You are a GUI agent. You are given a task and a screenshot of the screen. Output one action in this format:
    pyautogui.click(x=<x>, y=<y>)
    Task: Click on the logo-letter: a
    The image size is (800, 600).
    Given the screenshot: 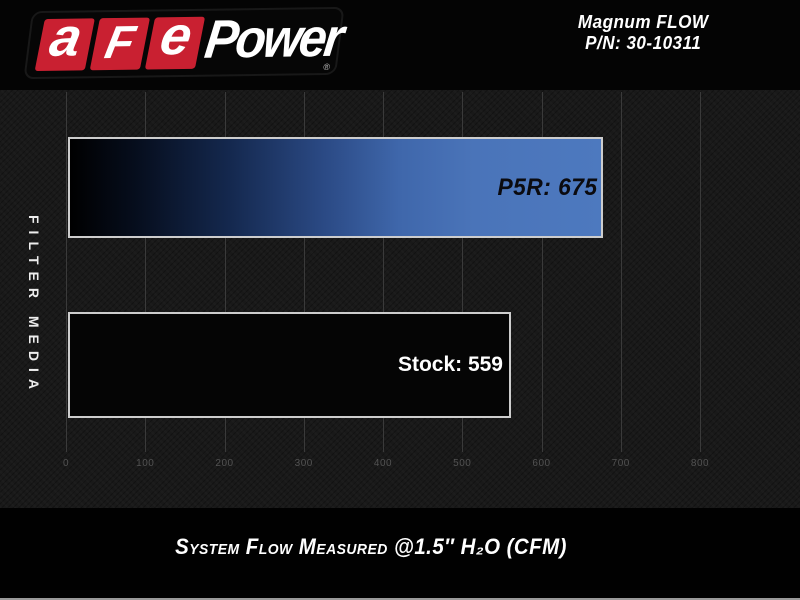 What is the action you would take?
    pyautogui.click(x=66, y=37)
    